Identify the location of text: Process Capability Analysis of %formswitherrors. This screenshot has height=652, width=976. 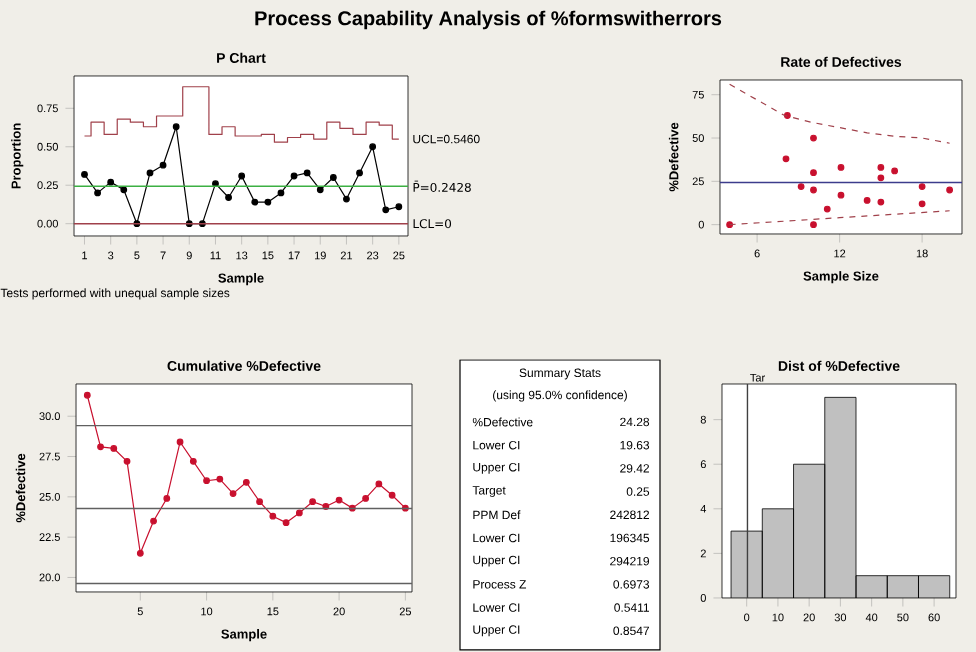
(488, 20).